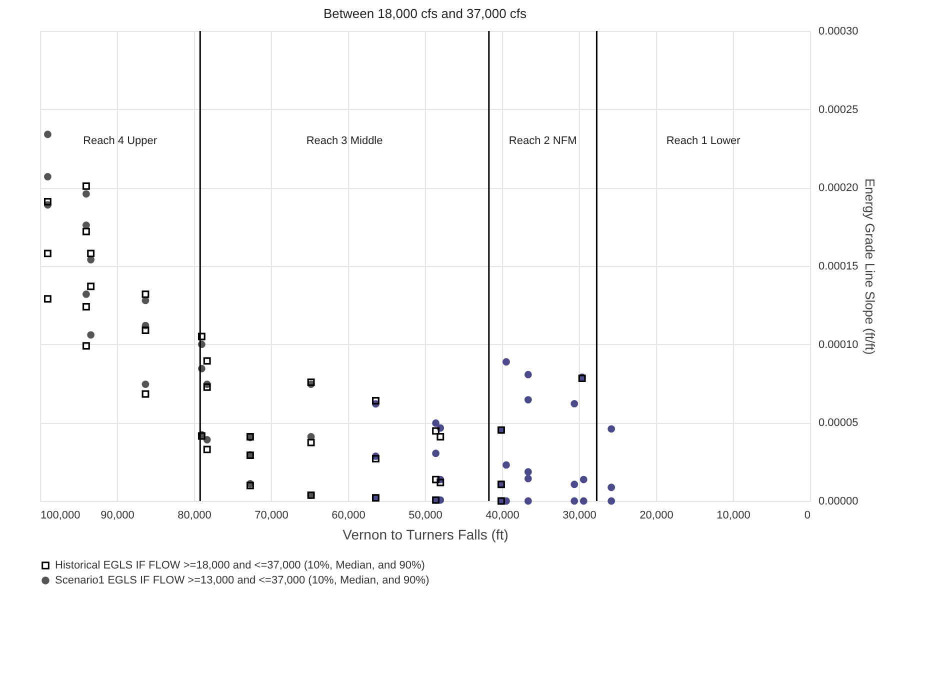  Describe the element at coordinates (733, 516) in the screenshot. I see `x-tick-label: 10,000` at that location.